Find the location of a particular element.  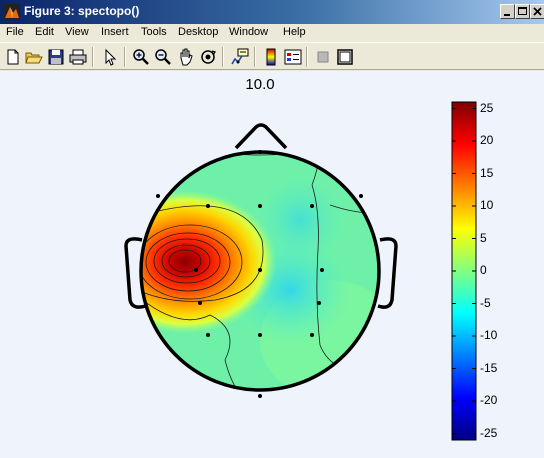

colorbar-tick-label: 15 is located at coordinates (487, 172).